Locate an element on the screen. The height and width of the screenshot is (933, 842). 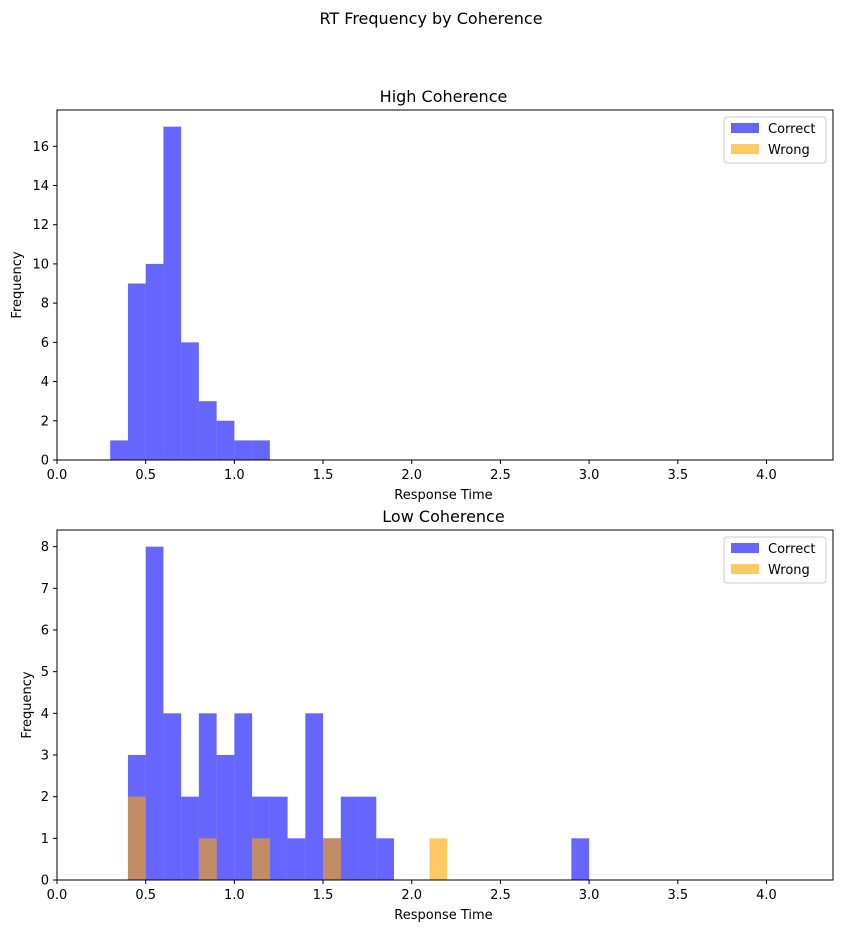
bars-layer is located at coordinates (190, 293).